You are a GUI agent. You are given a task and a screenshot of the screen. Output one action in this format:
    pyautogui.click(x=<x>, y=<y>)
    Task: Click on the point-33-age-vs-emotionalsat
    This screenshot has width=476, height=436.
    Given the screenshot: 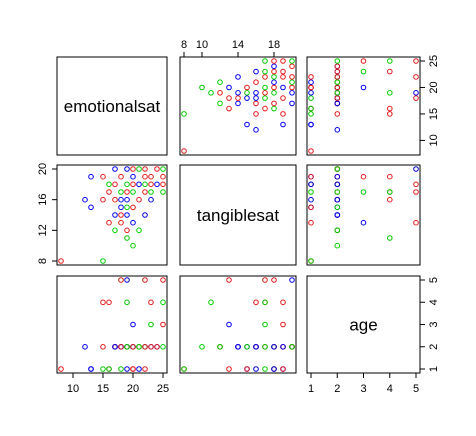 What is the action you would take?
    pyautogui.click(x=133, y=369)
    